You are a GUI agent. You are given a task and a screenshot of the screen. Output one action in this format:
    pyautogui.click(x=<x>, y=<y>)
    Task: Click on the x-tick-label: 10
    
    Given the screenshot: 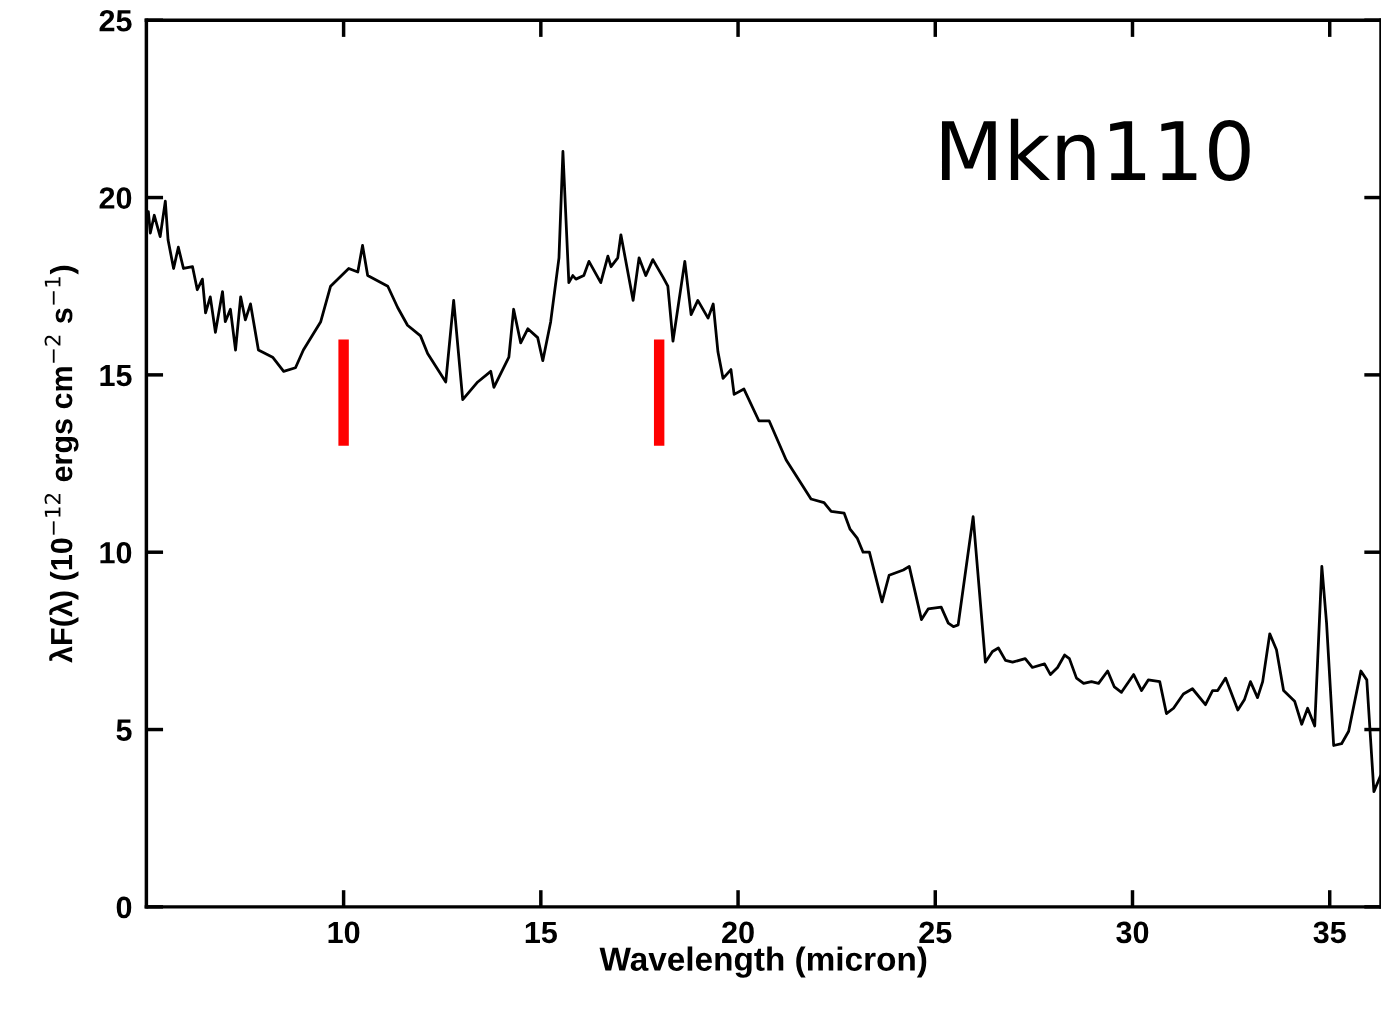 What is the action you would take?
    pyautogui.click(x=344, y=932)
    